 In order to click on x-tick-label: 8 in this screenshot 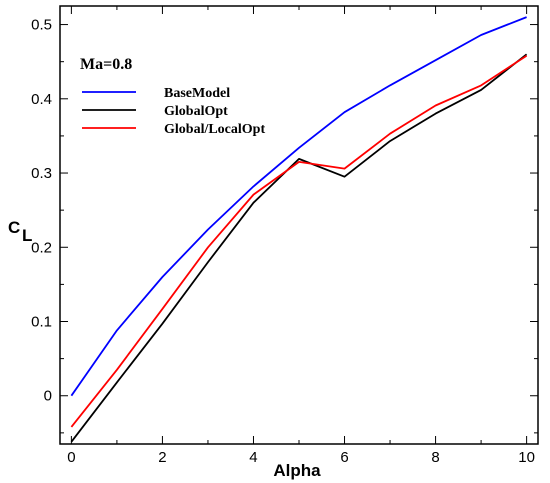, I will do `click(435, 457)`.